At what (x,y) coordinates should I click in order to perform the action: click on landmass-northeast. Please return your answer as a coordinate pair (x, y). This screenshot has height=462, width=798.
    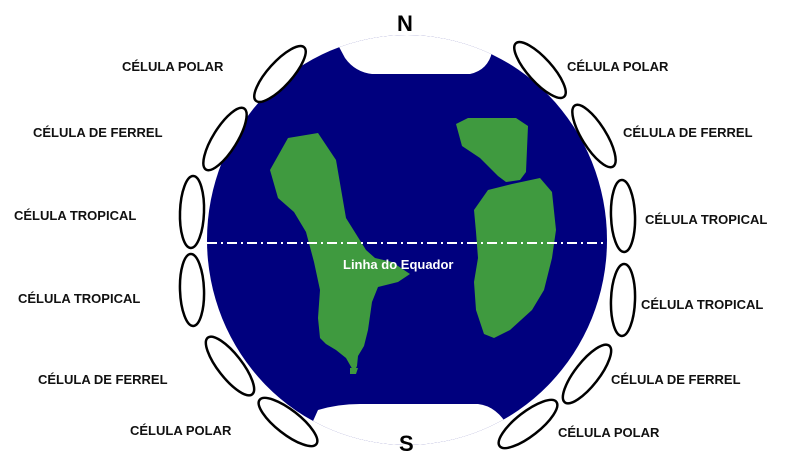
    Looking at the image, I should click on (492, 150).